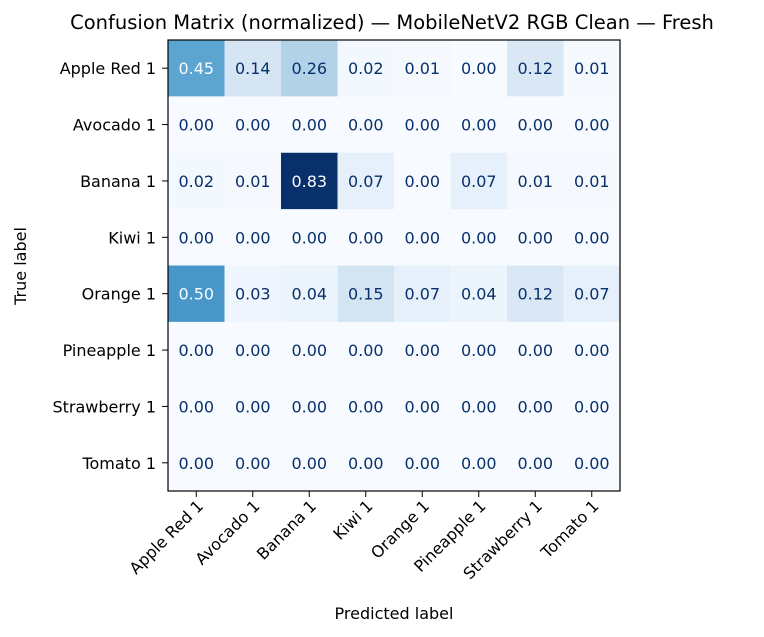  I want to click on cell-value-label: 0.15, so click(366, 294).